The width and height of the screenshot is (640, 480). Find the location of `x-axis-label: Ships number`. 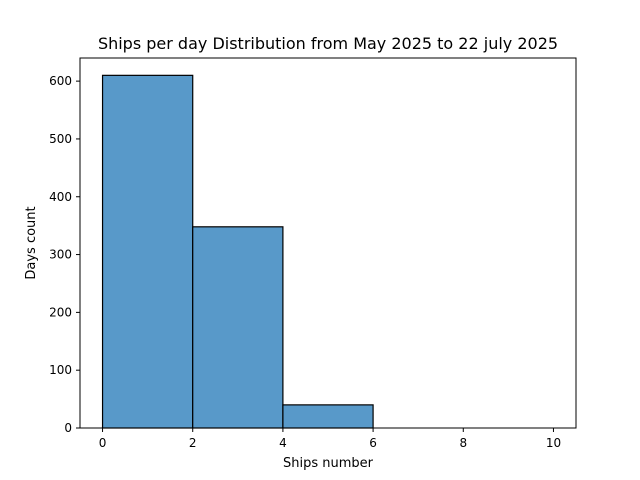

x-axis-label: Ships number is located at coordinates (328, 463).